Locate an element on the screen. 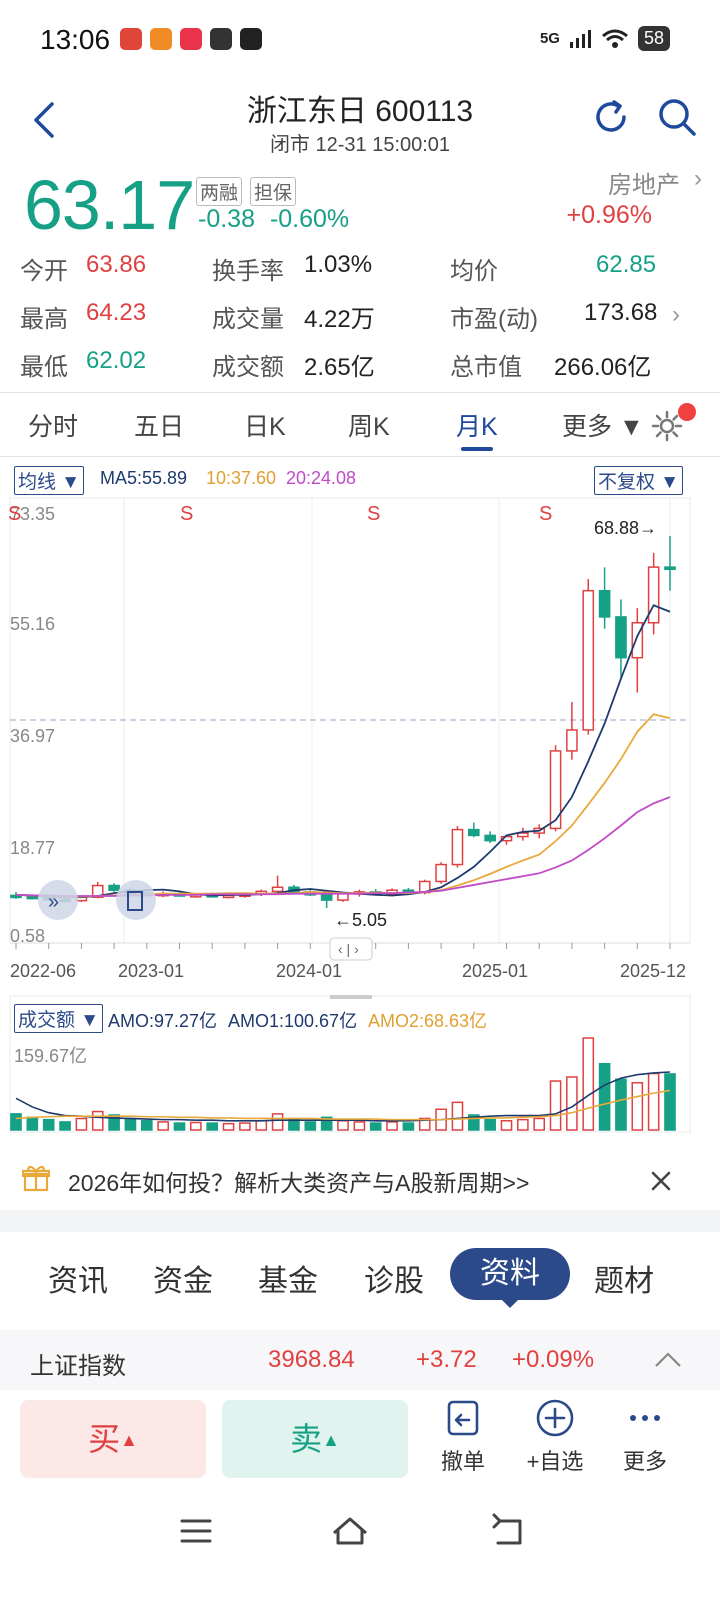  stock-title: 浙江东日 600113 is located at coordinates (360, 111).